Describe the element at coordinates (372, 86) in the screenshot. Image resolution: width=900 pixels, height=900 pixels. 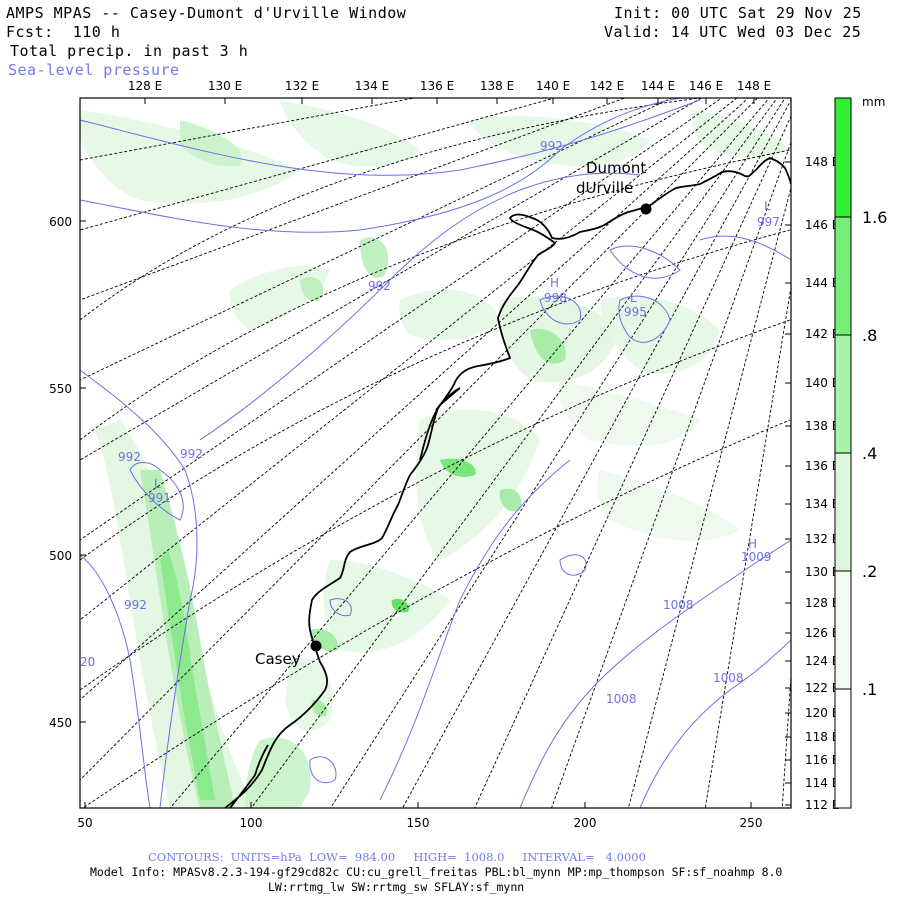
I see `top-lon-label: 134 E` at that location.